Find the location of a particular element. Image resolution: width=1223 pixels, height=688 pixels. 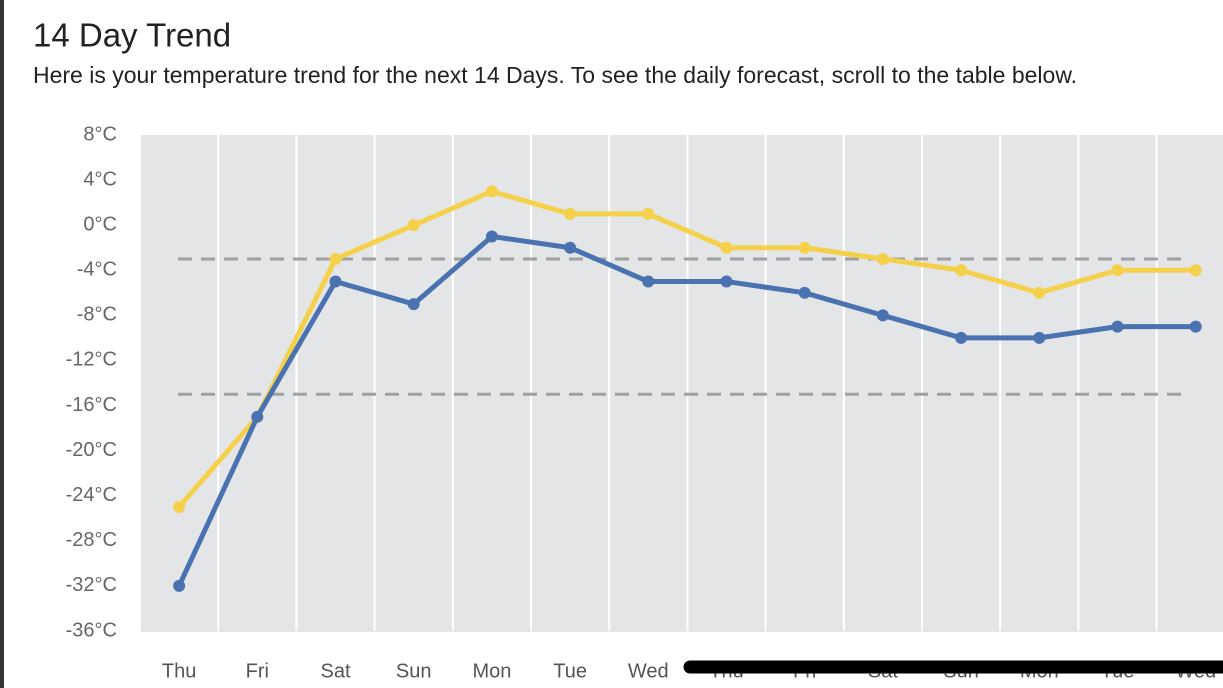

y-tick-label: 8°C is located at coordinates (100, 134).